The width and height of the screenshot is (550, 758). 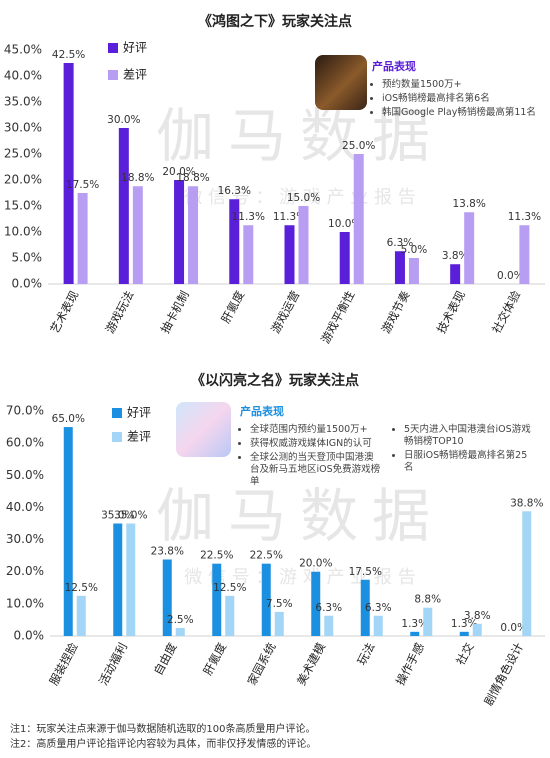 I want to click on x-tick-label: 抽卡机制, so click(x=175, y=311).